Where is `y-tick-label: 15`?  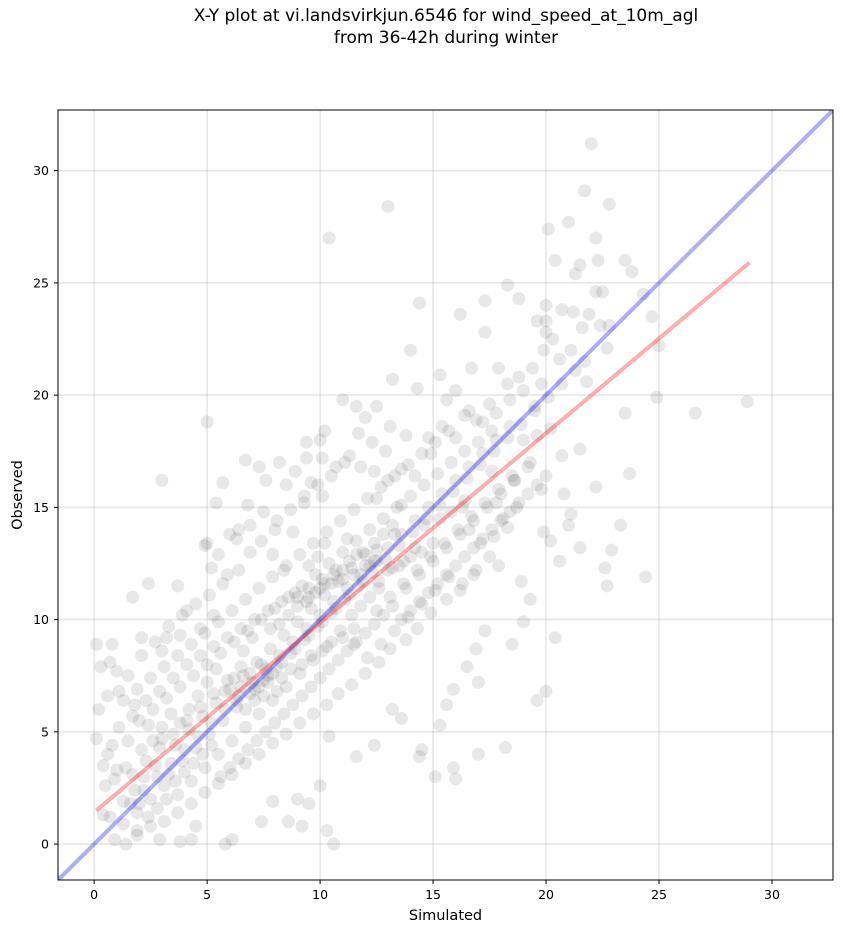
y-tick-label: 15 is located at coordinates (41, 507).